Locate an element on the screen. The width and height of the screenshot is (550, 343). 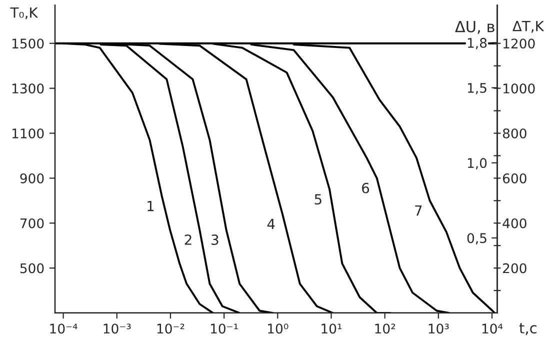
y2-axis-title: ΔU, в is located at coordinates (474, 27).